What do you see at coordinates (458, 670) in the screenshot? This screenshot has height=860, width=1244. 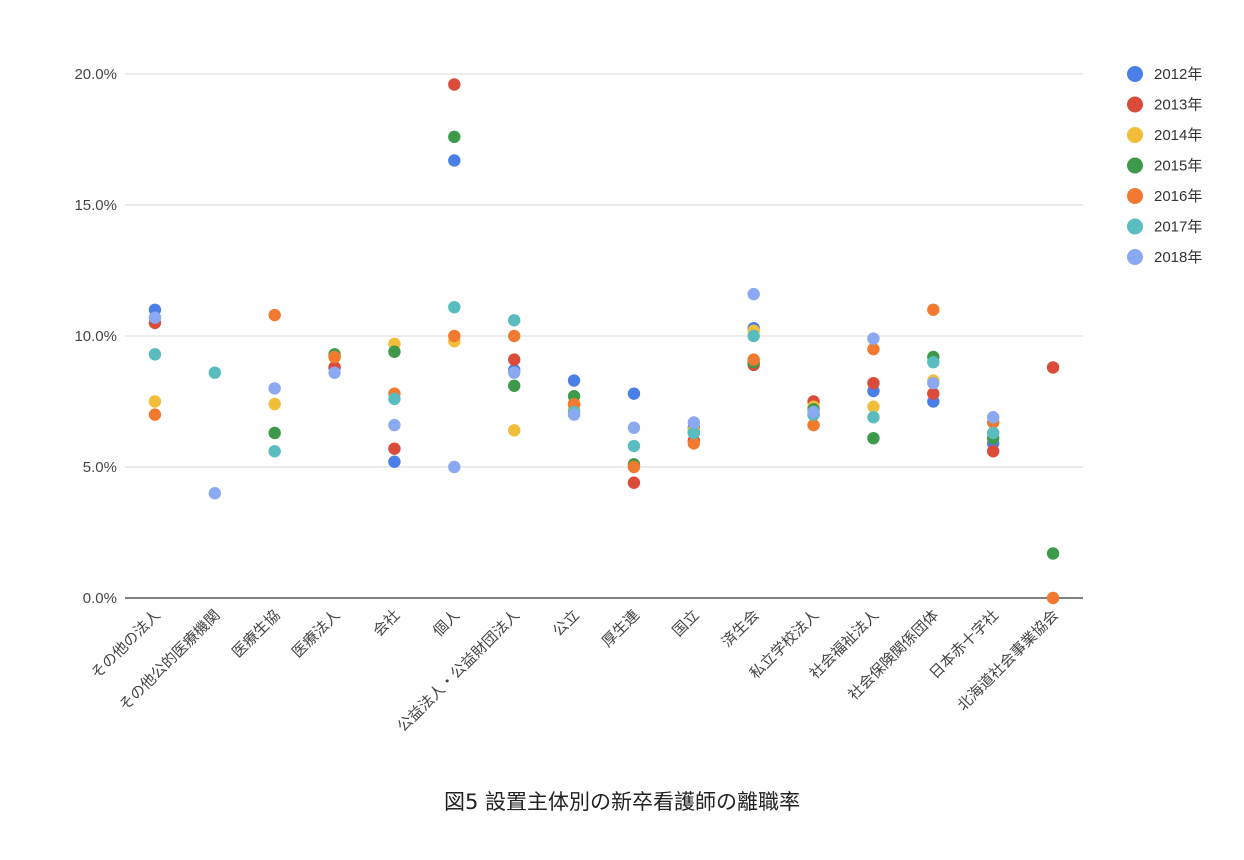 I see `x-category-label: 公益法人・公益財団法人` at bounding box center [458, 670].